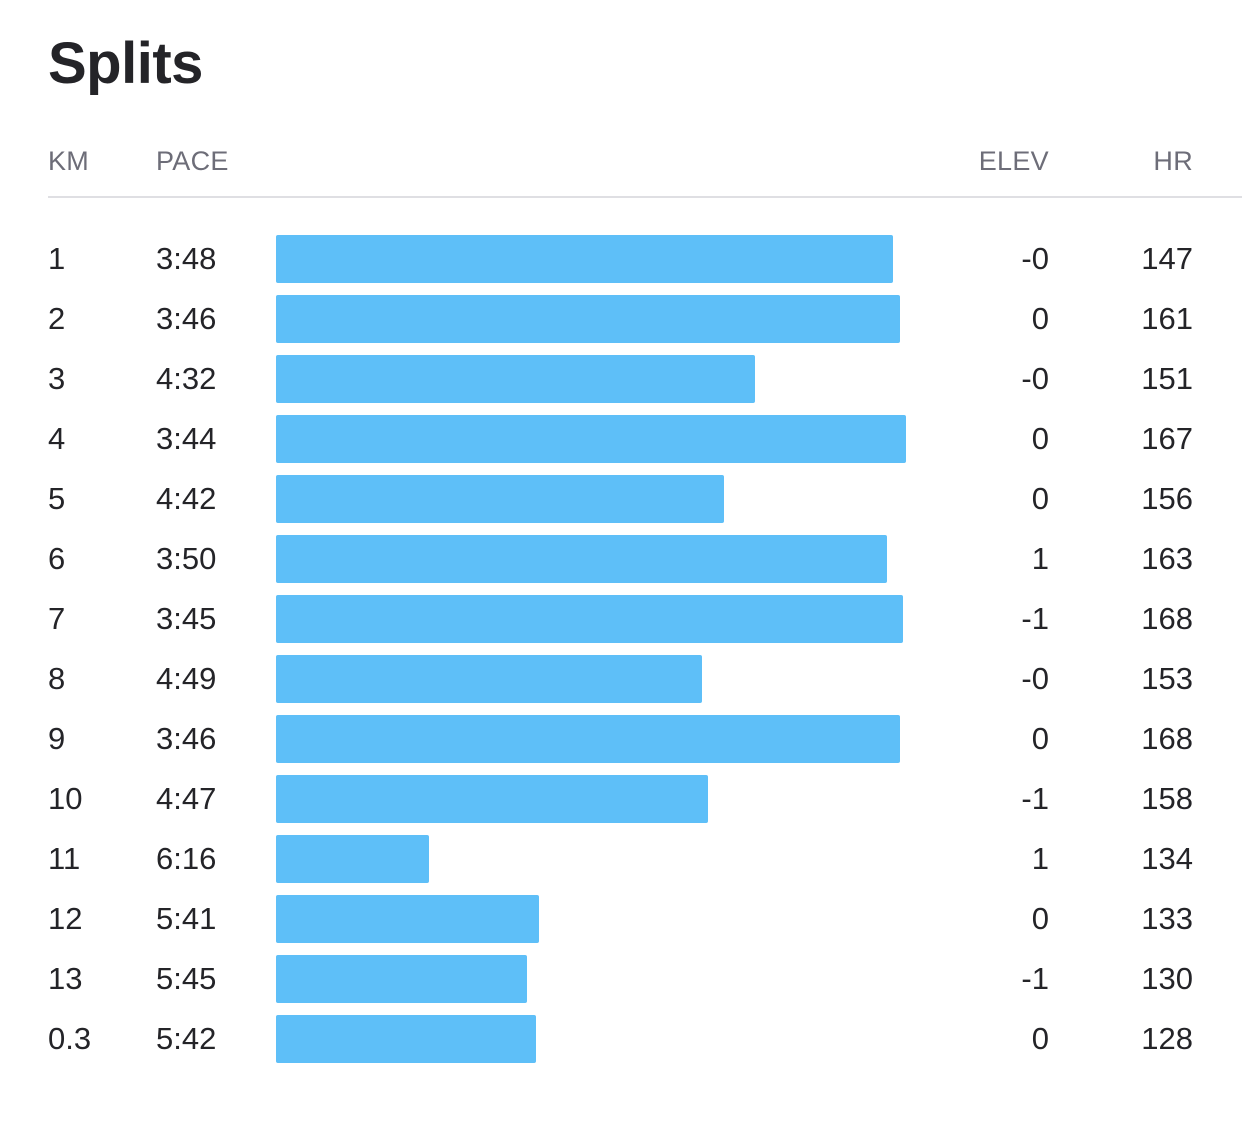 The image size is (1242, 1129). What do you see at coordinates (621, 1039) in the screenshot?
I see `split-row: 0.3 5:42 0 128` at bounding box center [621, 1039].